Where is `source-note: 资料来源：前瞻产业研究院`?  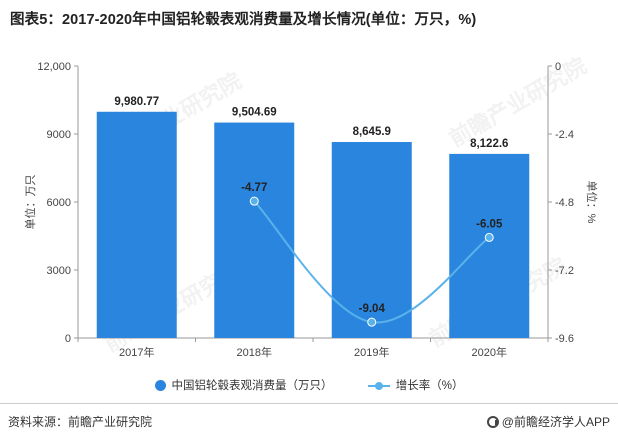
source-note: 资料来源：前瞻产业研究院 is located at coordinates (80, 422).